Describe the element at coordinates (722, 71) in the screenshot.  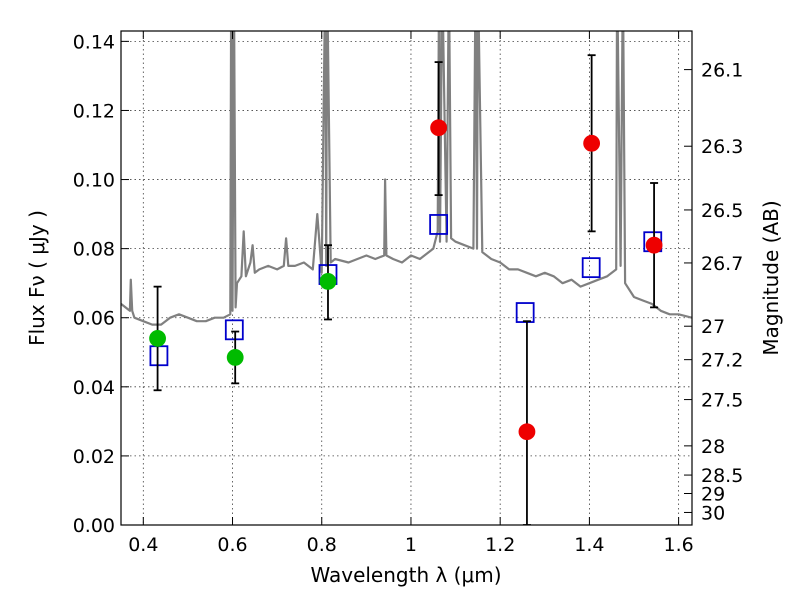
I see `magnitude-tick-label: 26.1` at that location.